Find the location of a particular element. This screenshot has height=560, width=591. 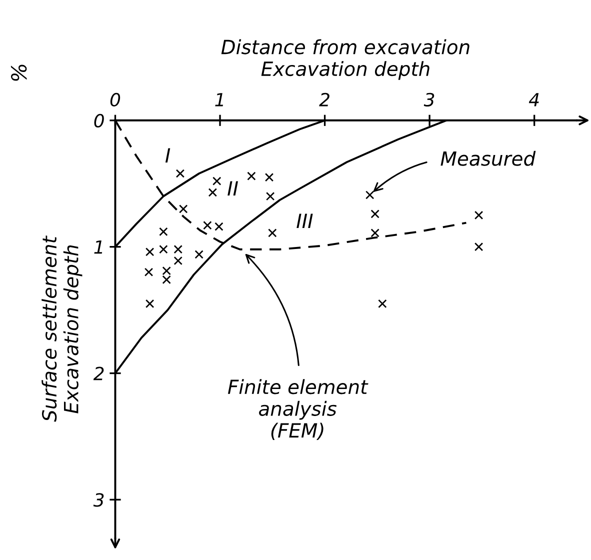

y-tick-label: 2 is located at coordinates (98, 373).